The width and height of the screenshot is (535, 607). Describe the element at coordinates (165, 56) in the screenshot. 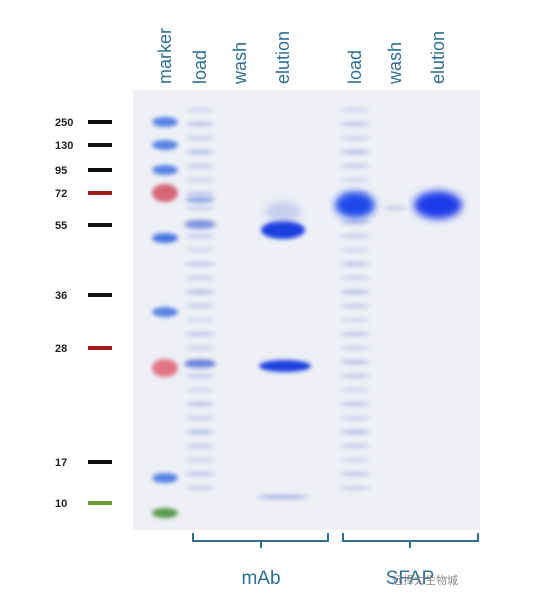

I see `lane-label: marker` at that location.